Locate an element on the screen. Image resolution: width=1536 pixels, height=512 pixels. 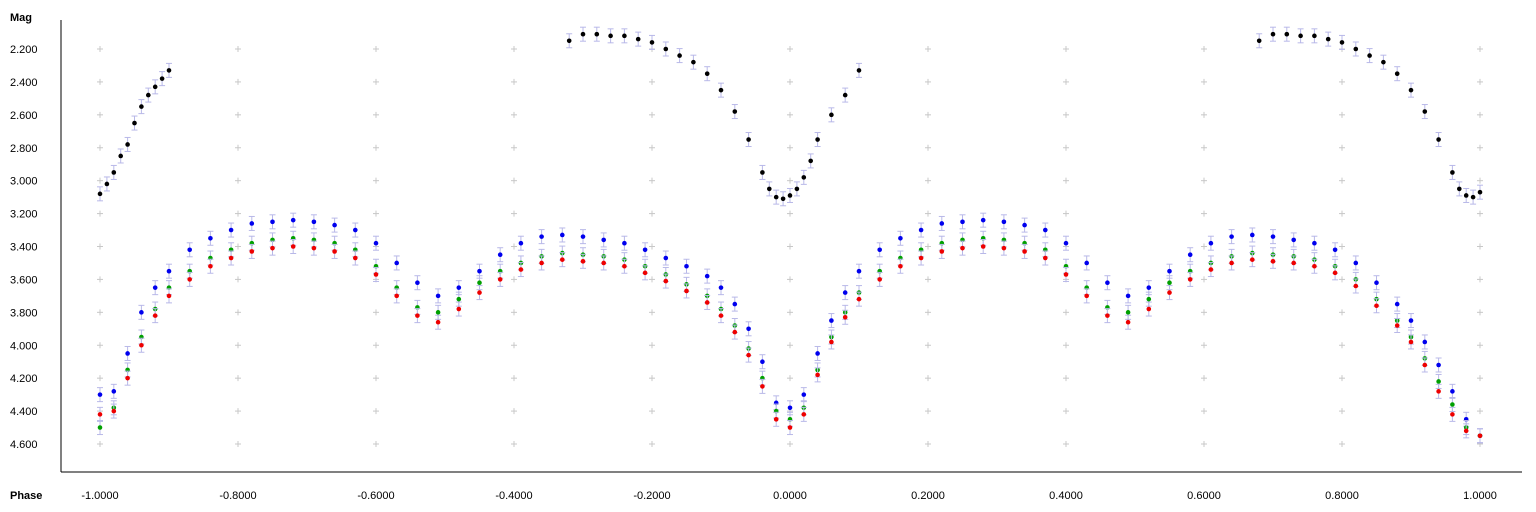
y-tick-label: 4.400 is located at coordinates (24, 412).